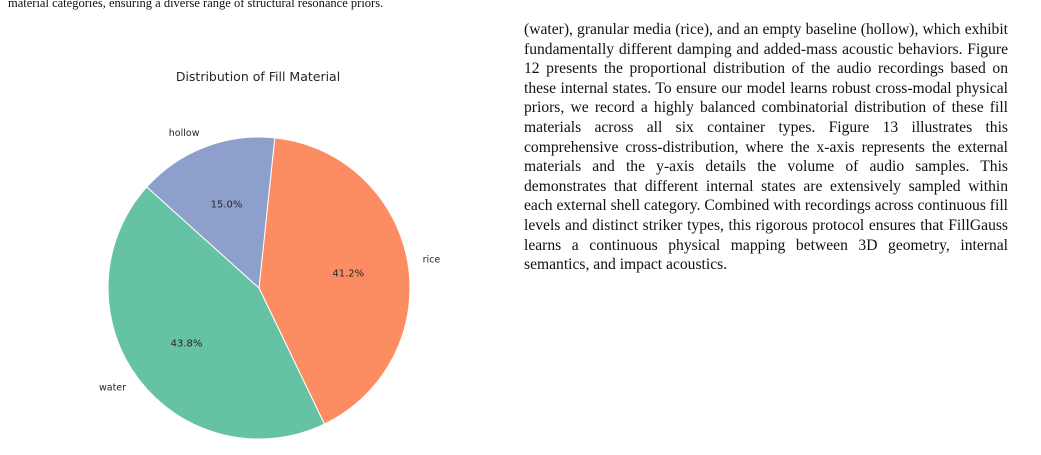 The image size is (1041, 455). What do you see at coordinates (432, 260) in the screenshot?
I see `slice-label-rice: rice` at bounding box center [432, 260].